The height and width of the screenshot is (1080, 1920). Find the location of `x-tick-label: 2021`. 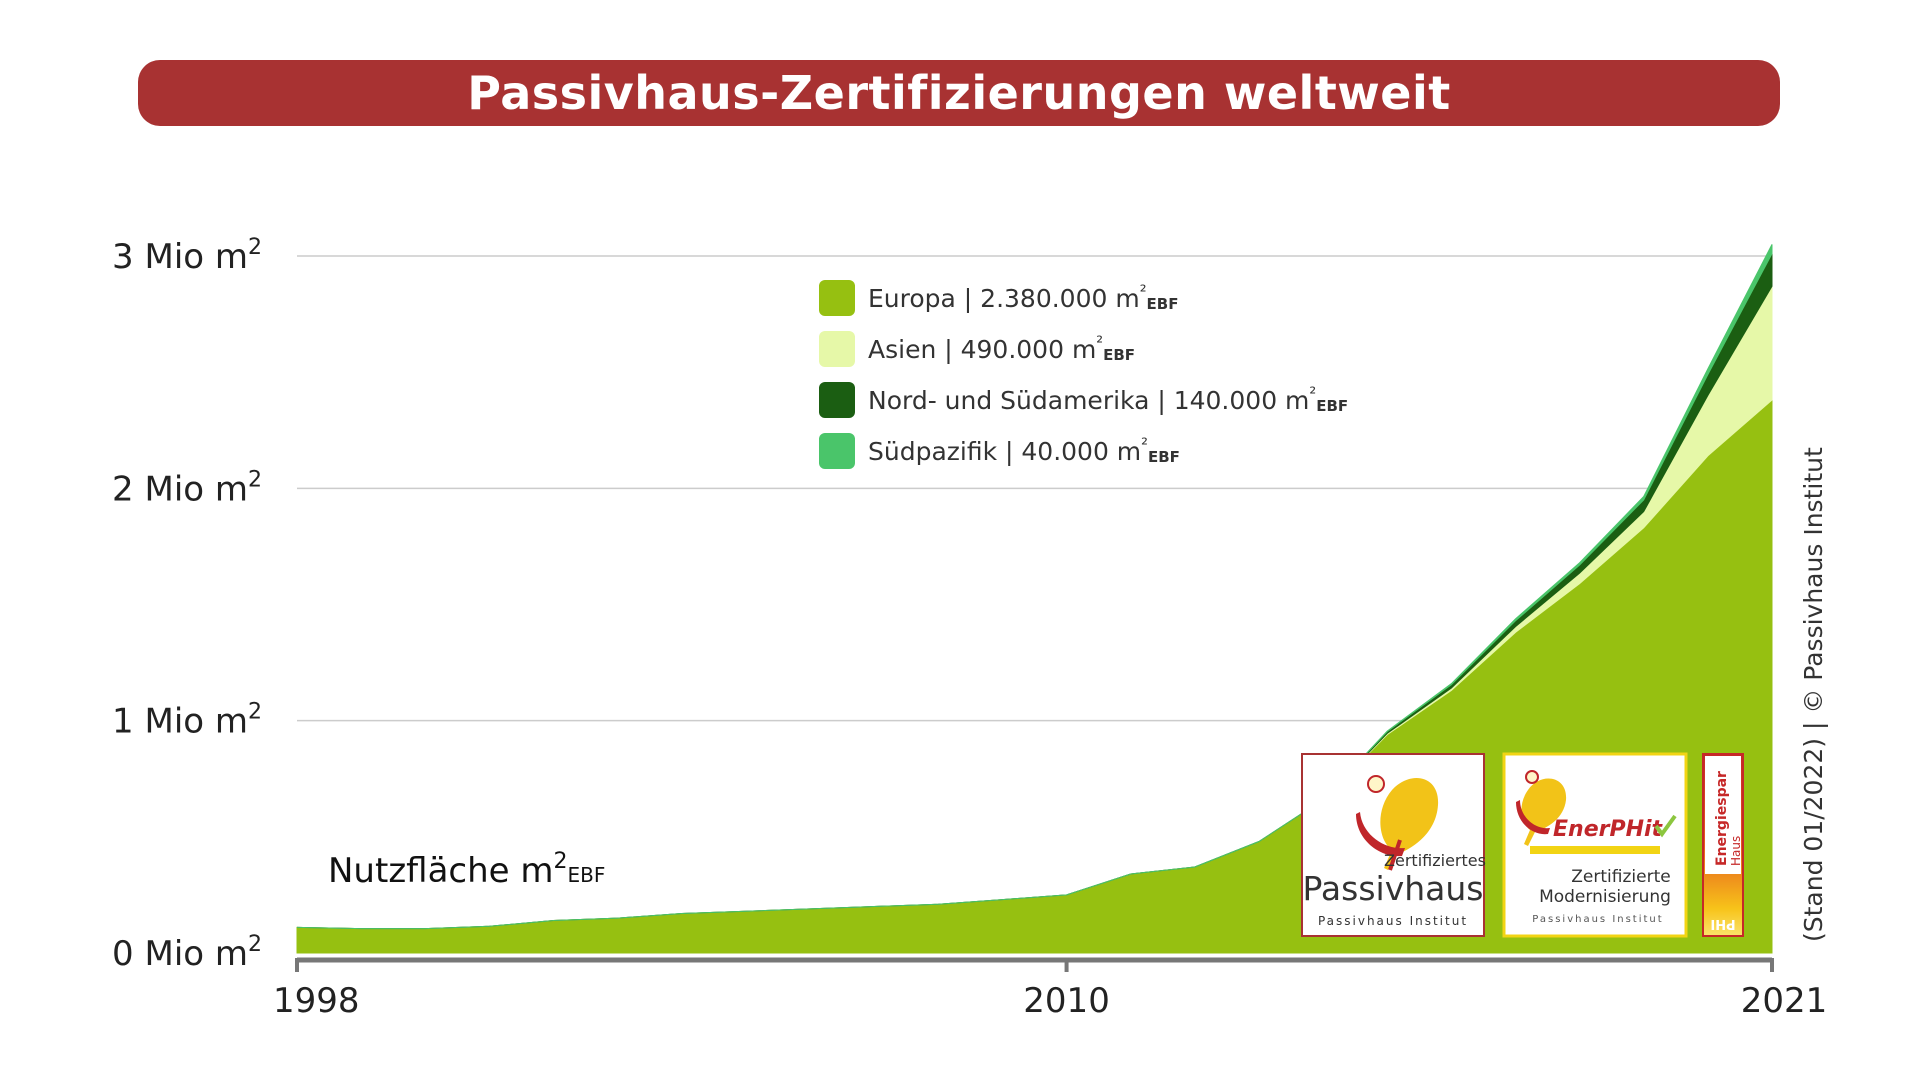

x-tick-label: 2021 is located at coordinates (1784, 1001).